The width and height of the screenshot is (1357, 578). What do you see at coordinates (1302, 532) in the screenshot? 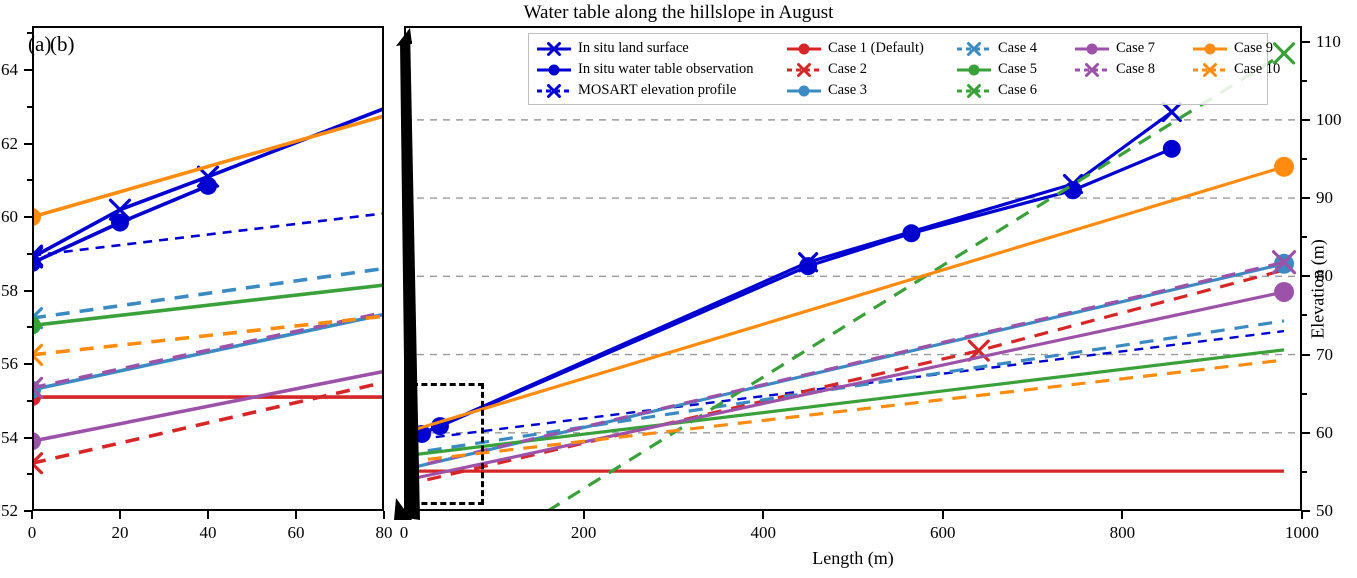
I see `x-tick-label: 1000` at bounding box center [1302, 532].